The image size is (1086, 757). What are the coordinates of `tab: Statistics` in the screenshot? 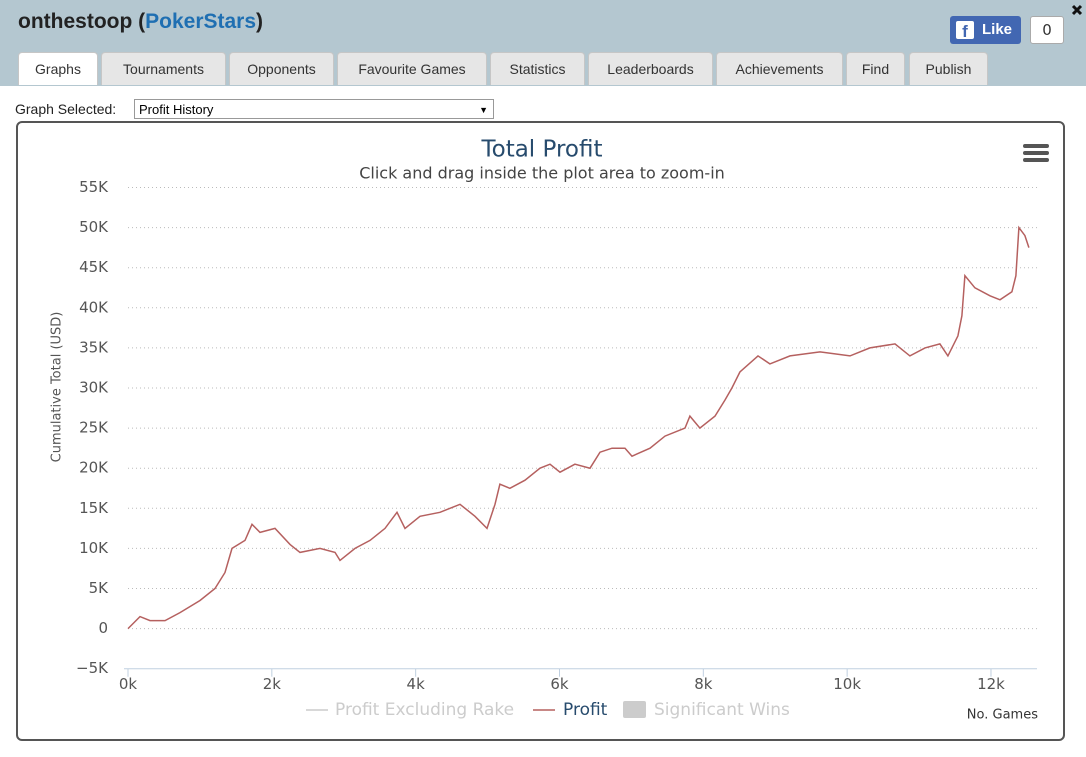 It's located at (537, 68).